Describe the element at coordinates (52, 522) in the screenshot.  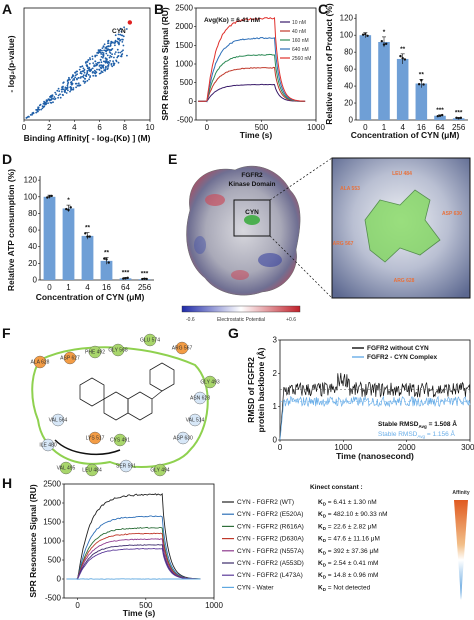
I see `h-ytick-label: 1500` at that location.